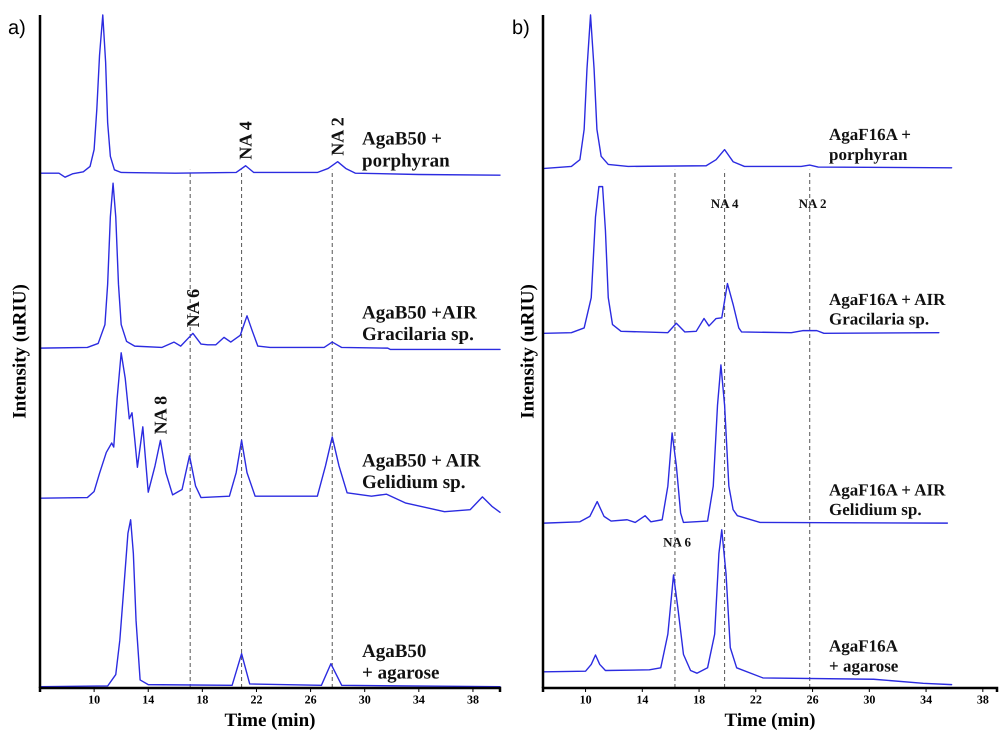 This screenshot has width=999, height=736. I want to click on series-label: AgaB50 + porphyran, so click(406, 150).